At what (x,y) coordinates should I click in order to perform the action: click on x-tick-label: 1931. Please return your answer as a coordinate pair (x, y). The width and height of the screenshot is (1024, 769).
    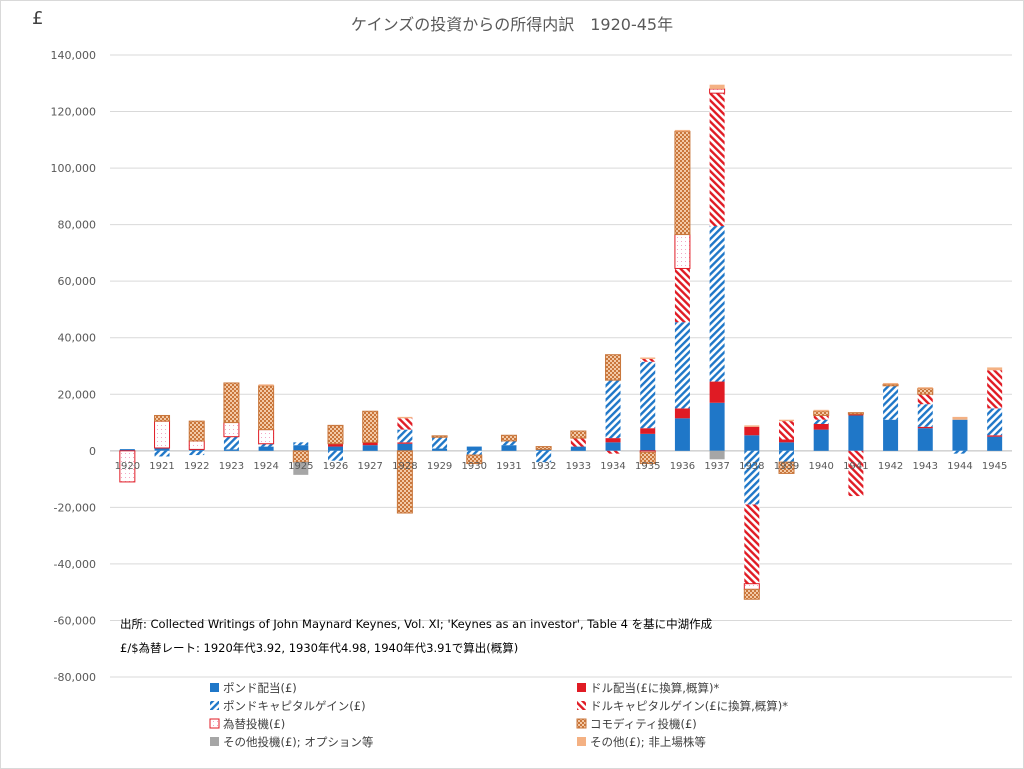
    Looking at the image, I should click on (508, 466).